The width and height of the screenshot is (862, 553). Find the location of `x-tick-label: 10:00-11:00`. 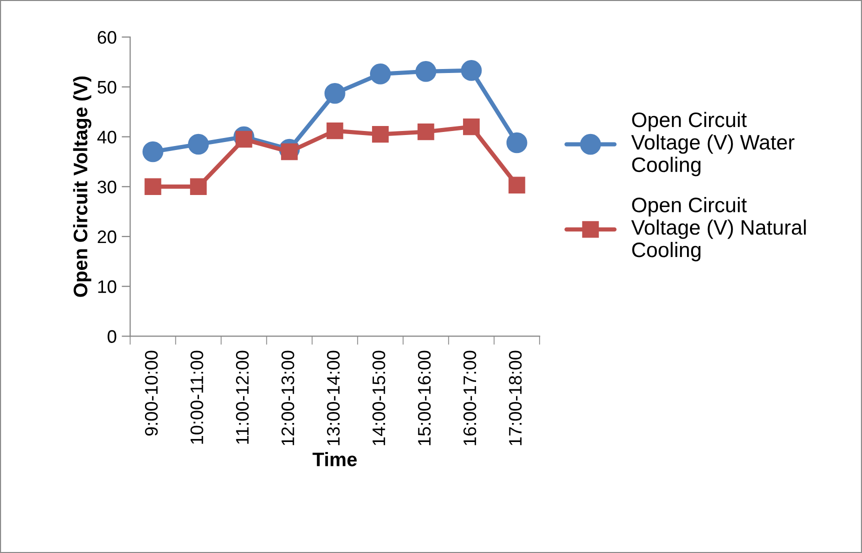

x-tick-label: 10:00-11:00 is located at coordinates (197, 397).